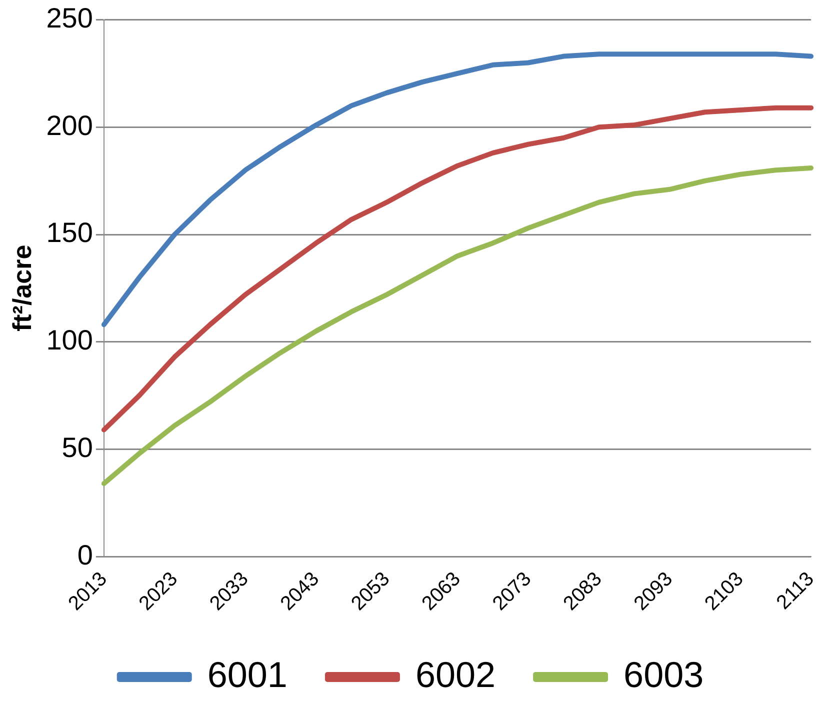 This screenshot has width=831, height=705. Describe the element at coordinates (69, 125) in the screenshot. I see `y-tick-label: 200` at that location.